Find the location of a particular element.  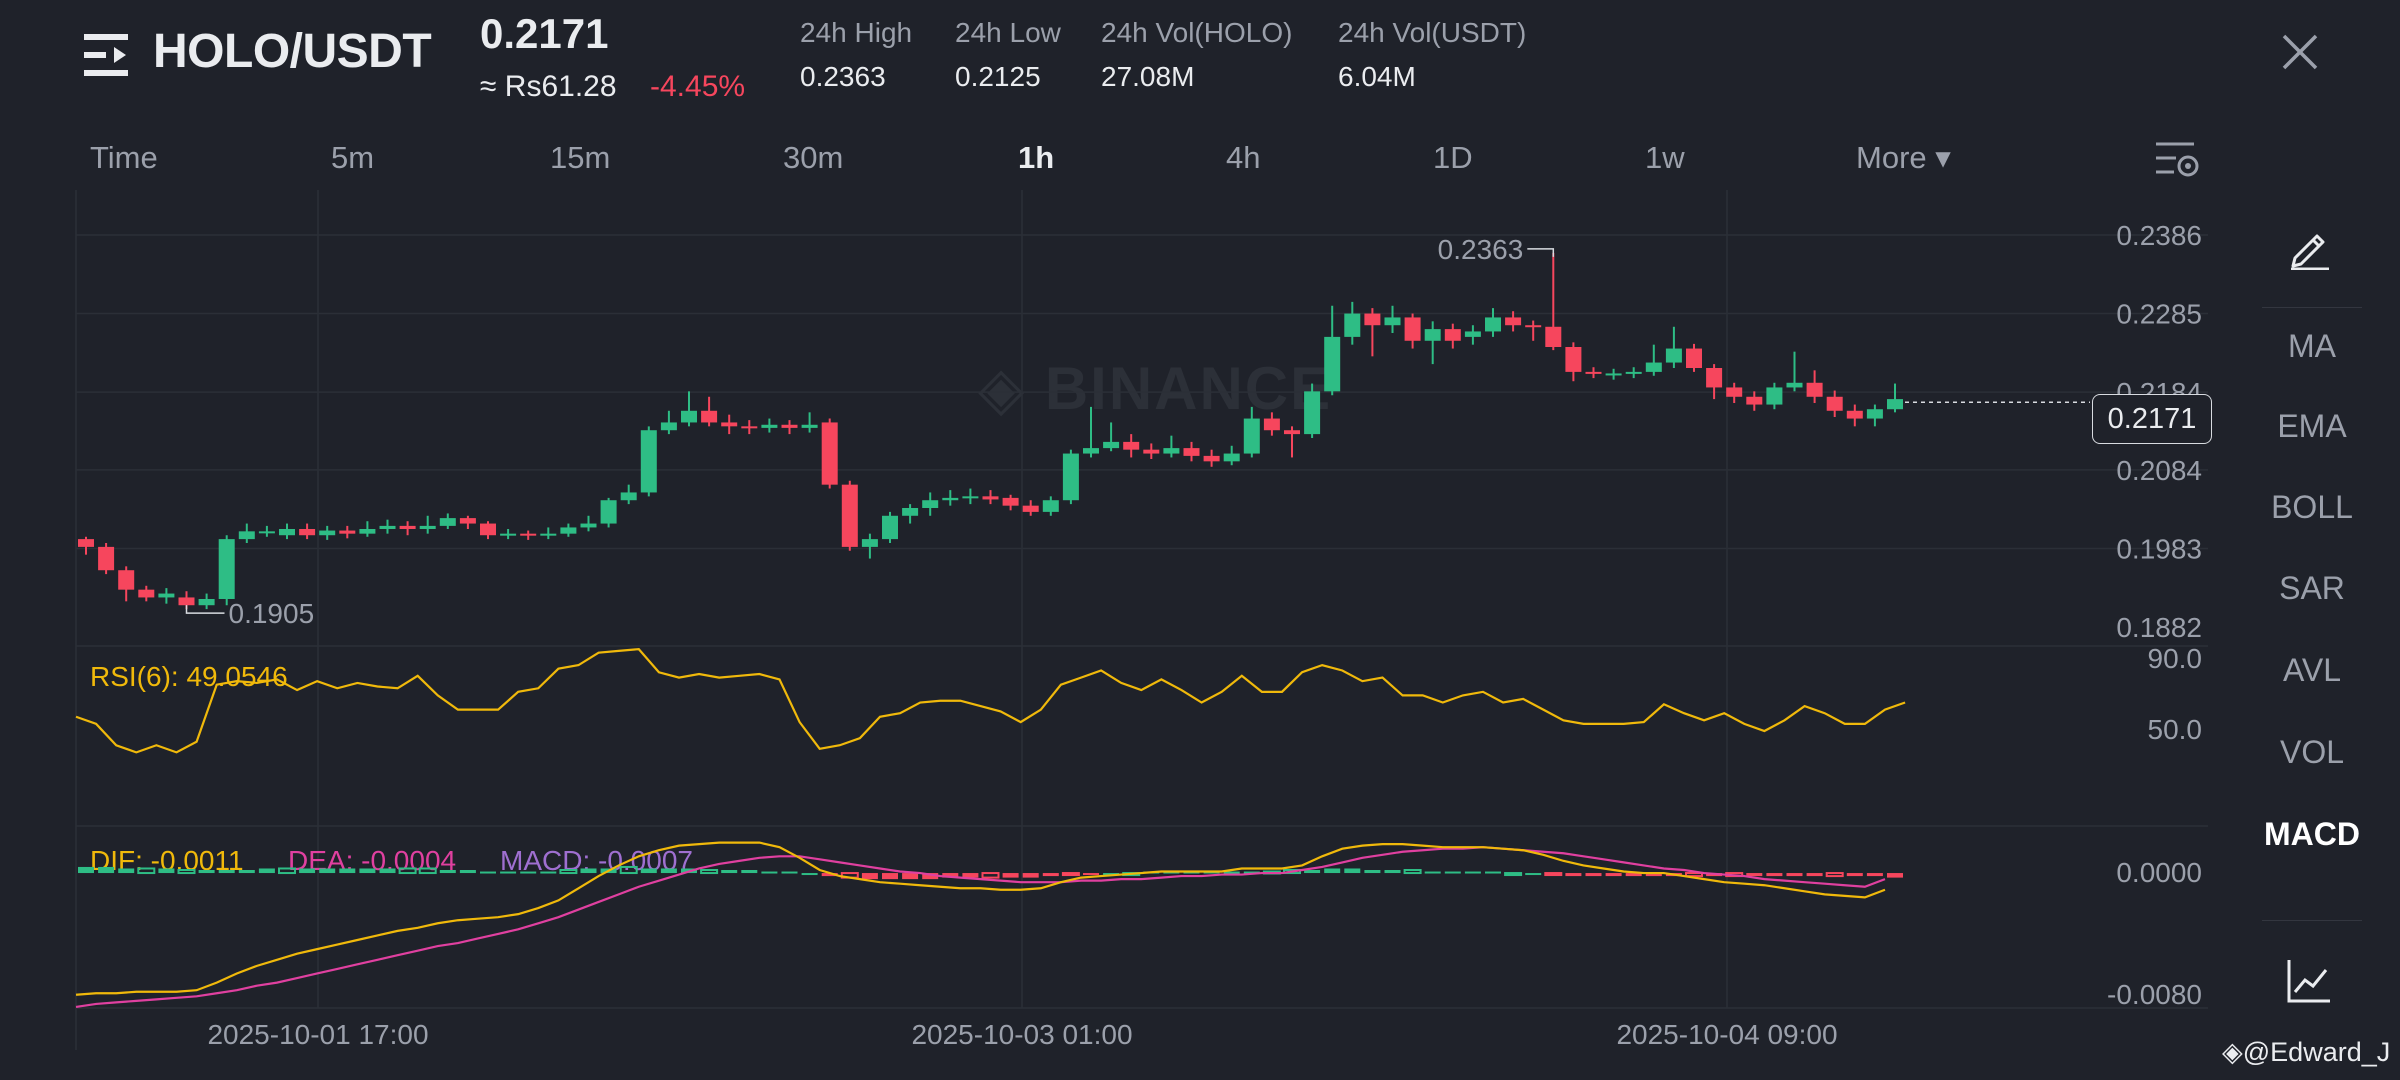

tab-more-dropdown: More ▾ is located at coordinates (1903, 157).